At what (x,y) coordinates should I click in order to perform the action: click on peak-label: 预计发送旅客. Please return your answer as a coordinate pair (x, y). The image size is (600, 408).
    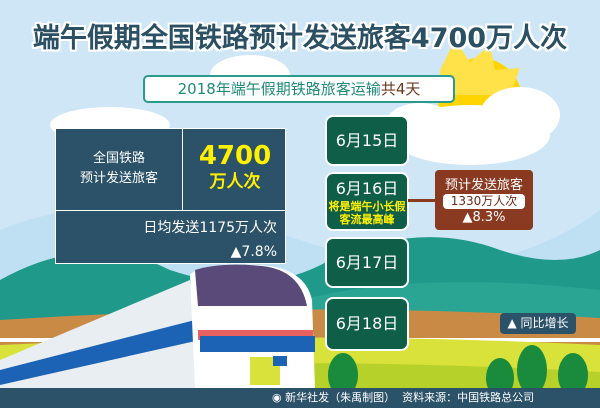
    Looking at the image, I should click on (483, 185).